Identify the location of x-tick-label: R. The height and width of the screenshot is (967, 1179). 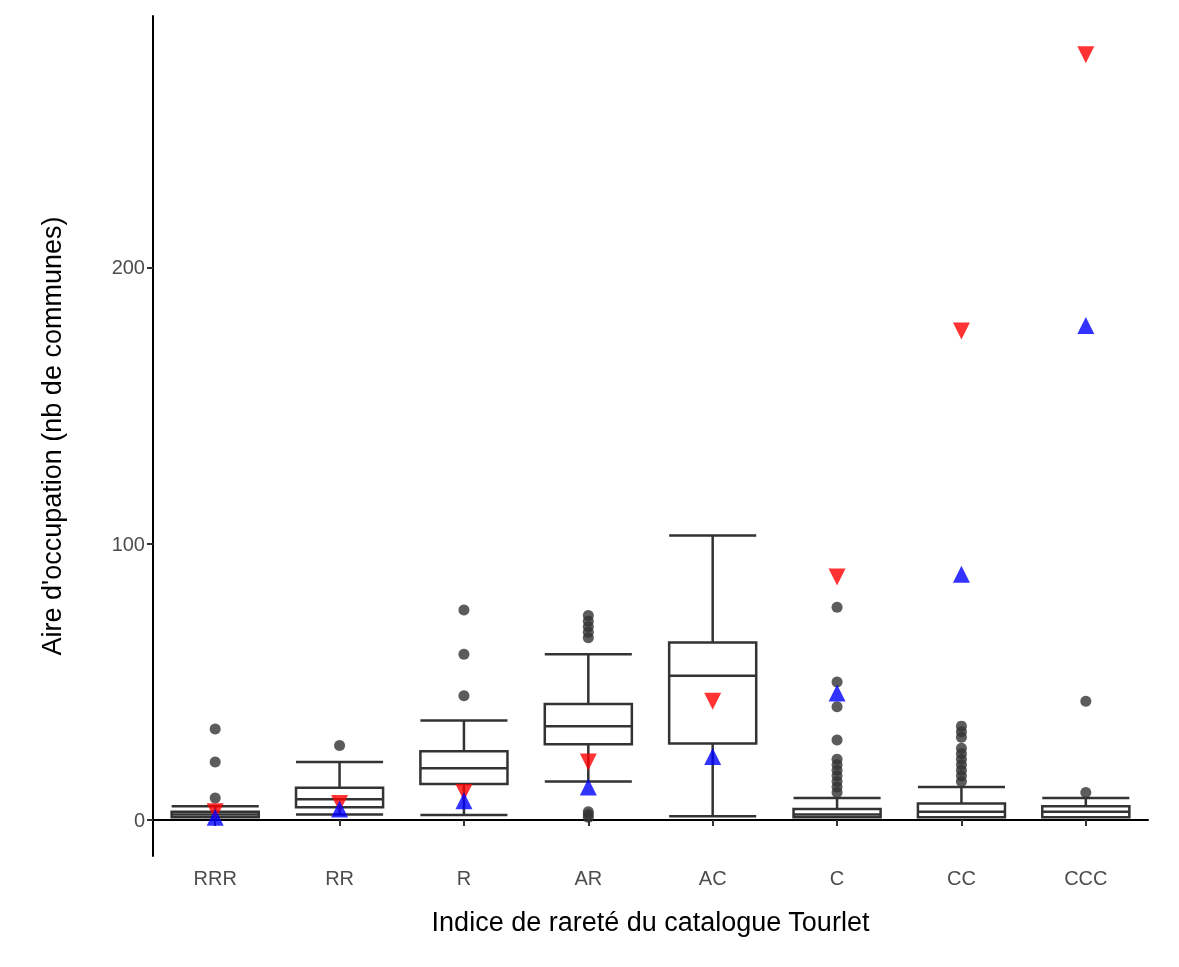
(464, 878).